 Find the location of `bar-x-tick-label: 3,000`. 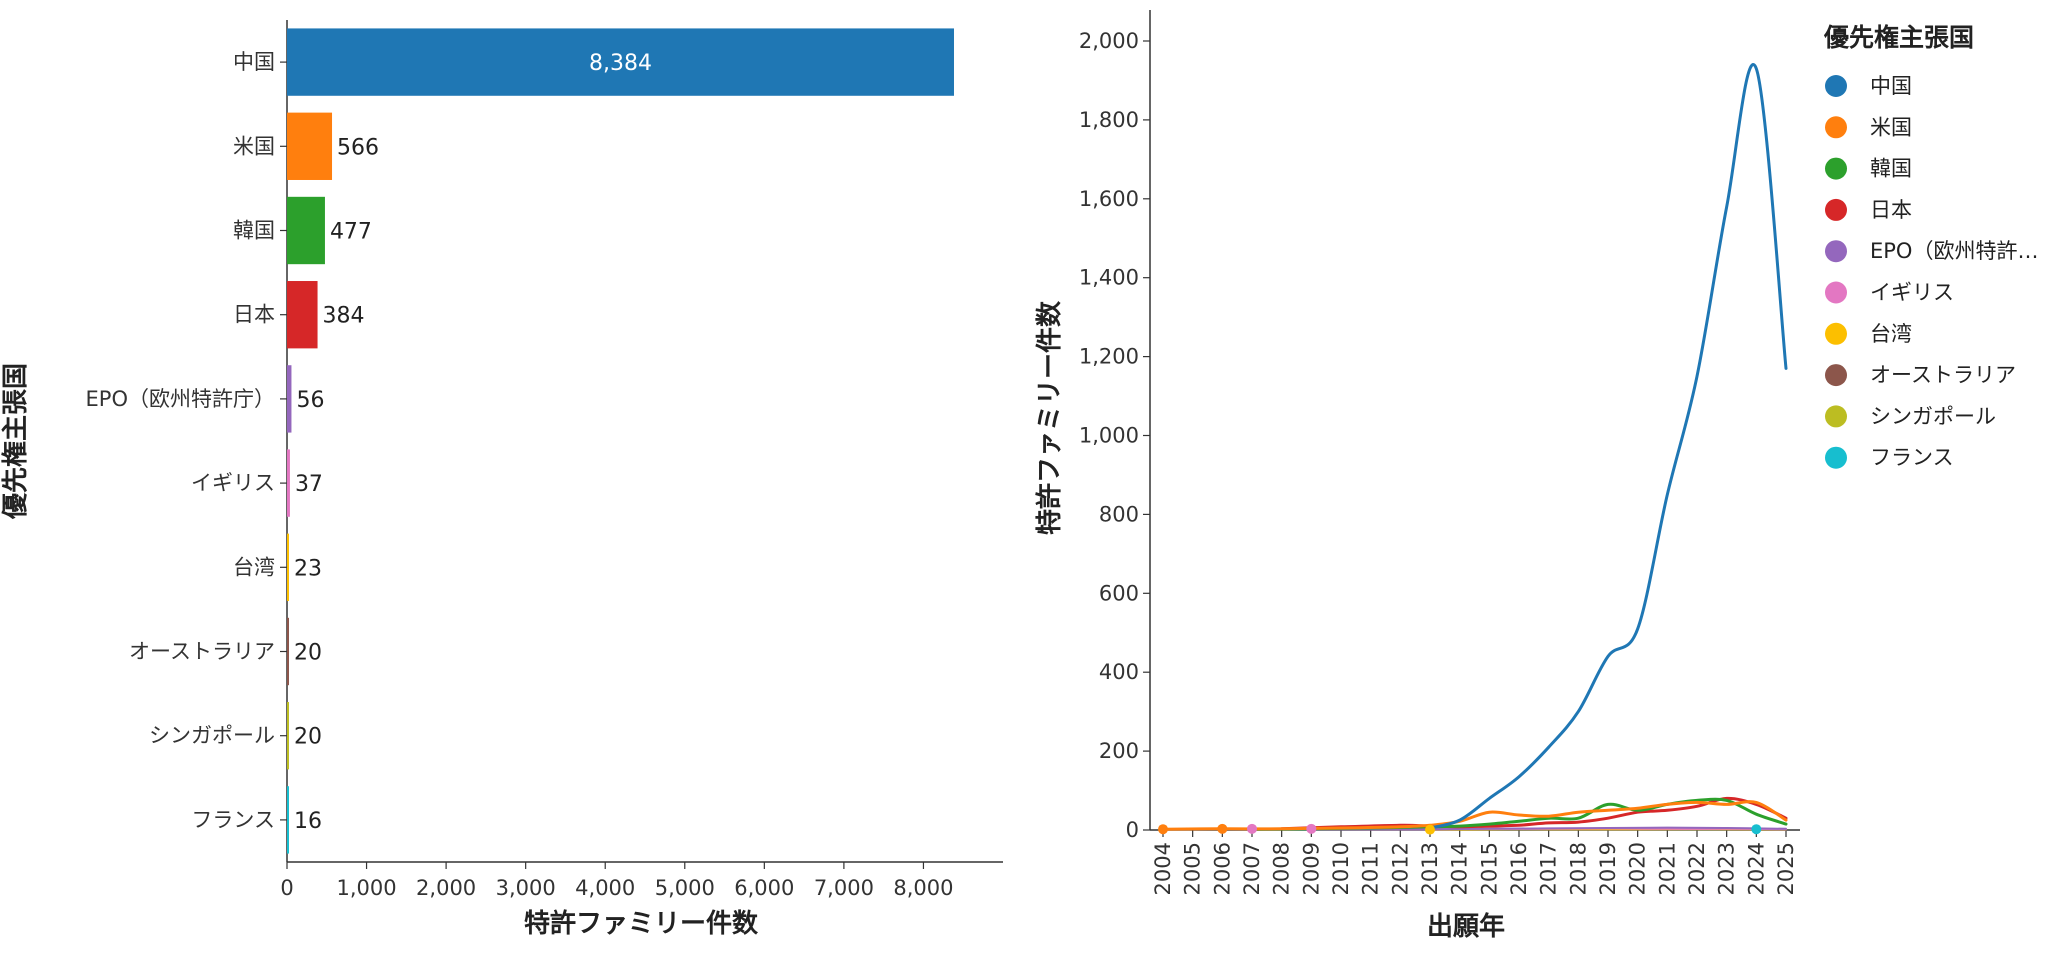

bar-x-tick-label: 3,000 is located at coordinates (526, 888).